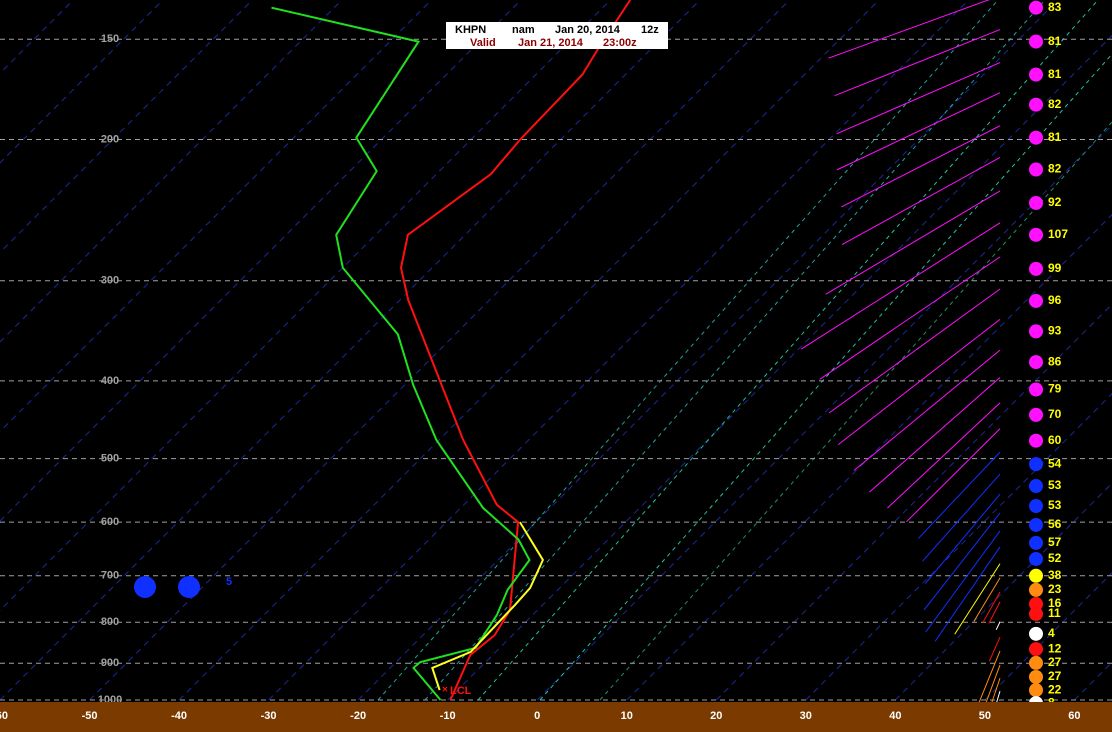 The width and height of the screenshot is (1112, 732). Describe the element at coordinates (523, 30) in the screenshot. I see `model: nam` at that location.